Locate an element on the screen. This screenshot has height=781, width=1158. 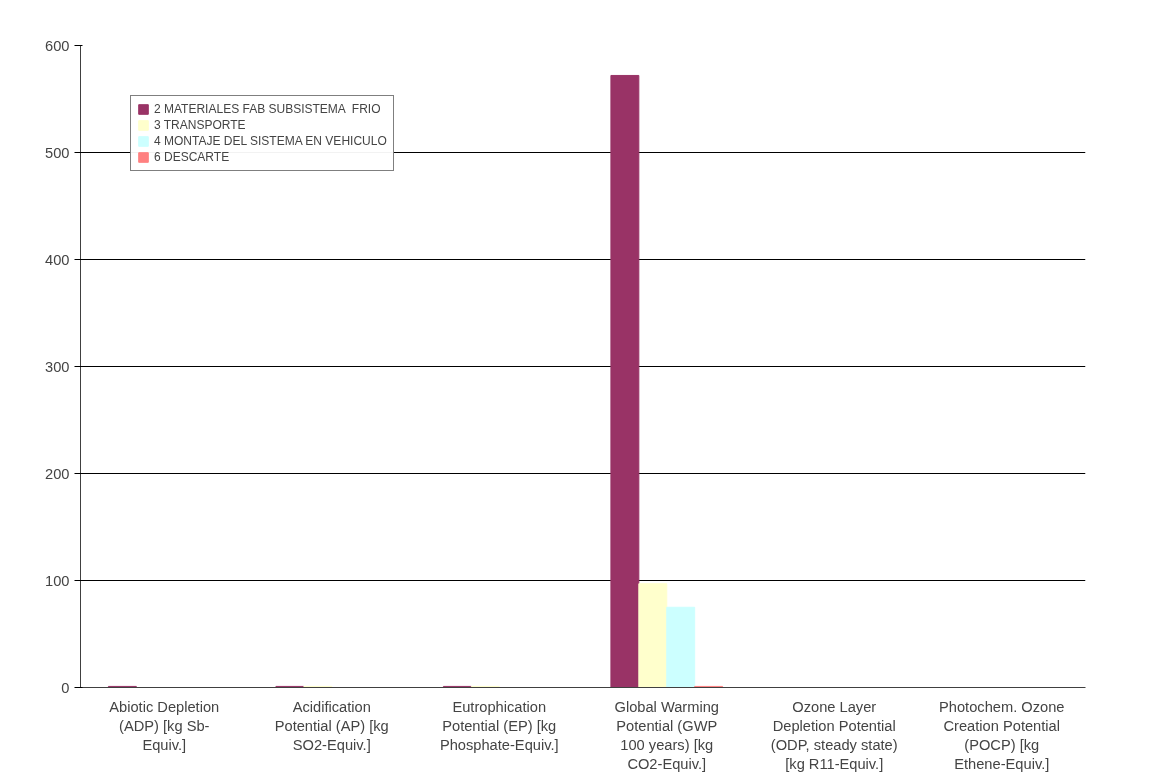
x-tick-label: Ozone Layer Depletion Potential (ODP, steady state) [kg R11-Equiv.] is located at coordinates (834, 735).